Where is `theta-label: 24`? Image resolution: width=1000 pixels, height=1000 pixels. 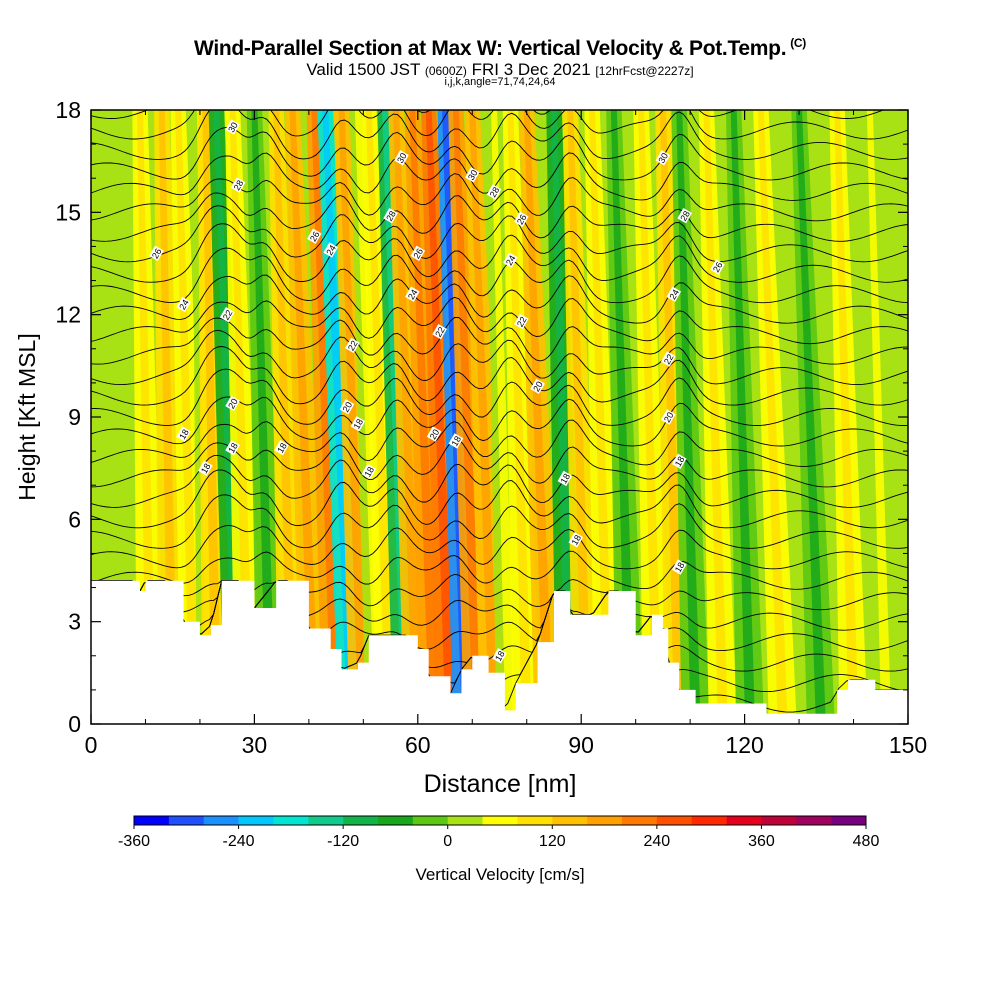 theta-label: 24 is located at coordinates (331, 250).